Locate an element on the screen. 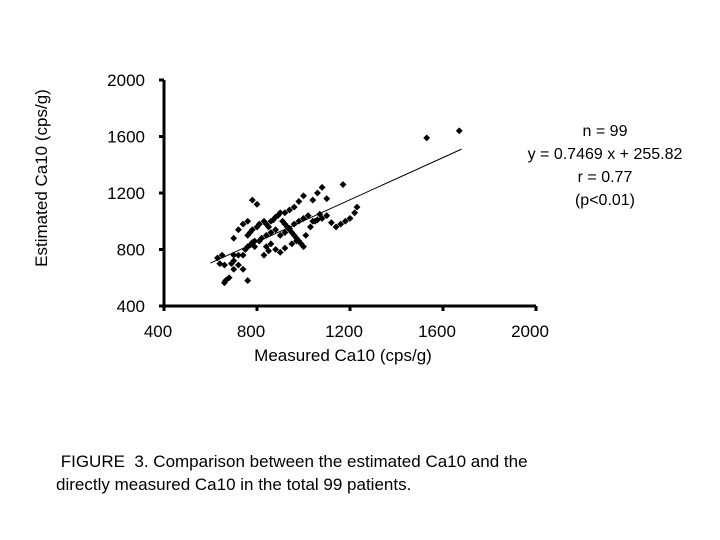  sample-size-label: n = 99 is located at coordinates (605, 131).